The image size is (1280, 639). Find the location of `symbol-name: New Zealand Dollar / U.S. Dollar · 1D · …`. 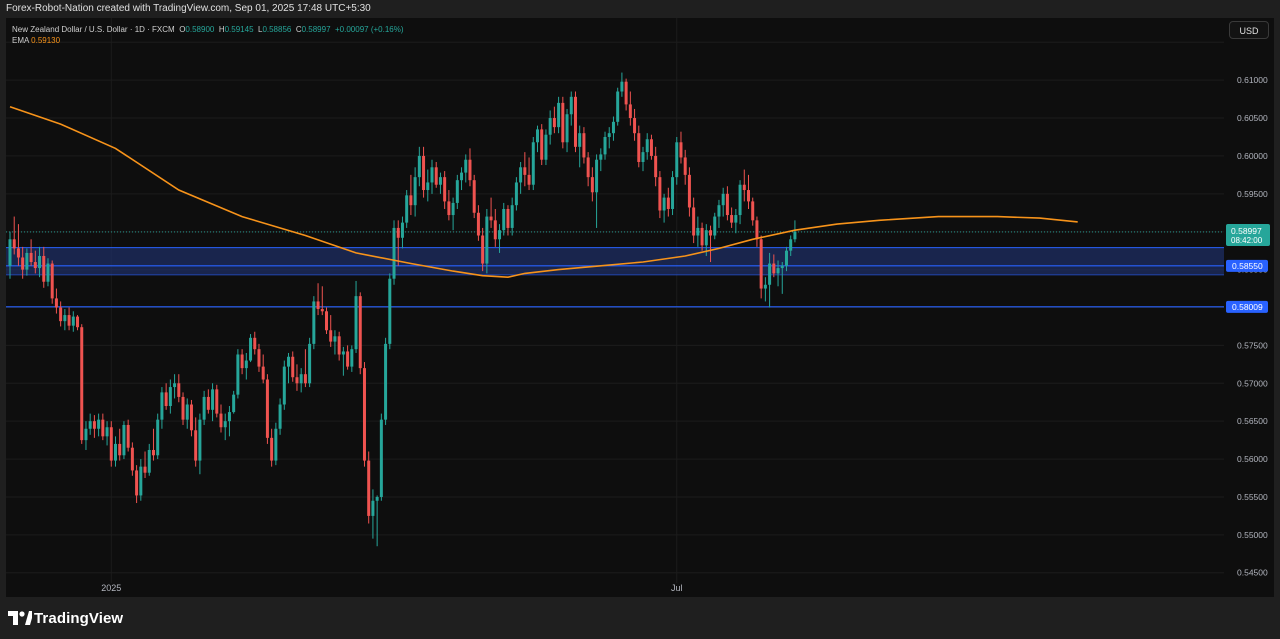

symbol-name: New Zealand Dollar / U.S. Dollar · 1D · … is located at coordinates (93, 29).